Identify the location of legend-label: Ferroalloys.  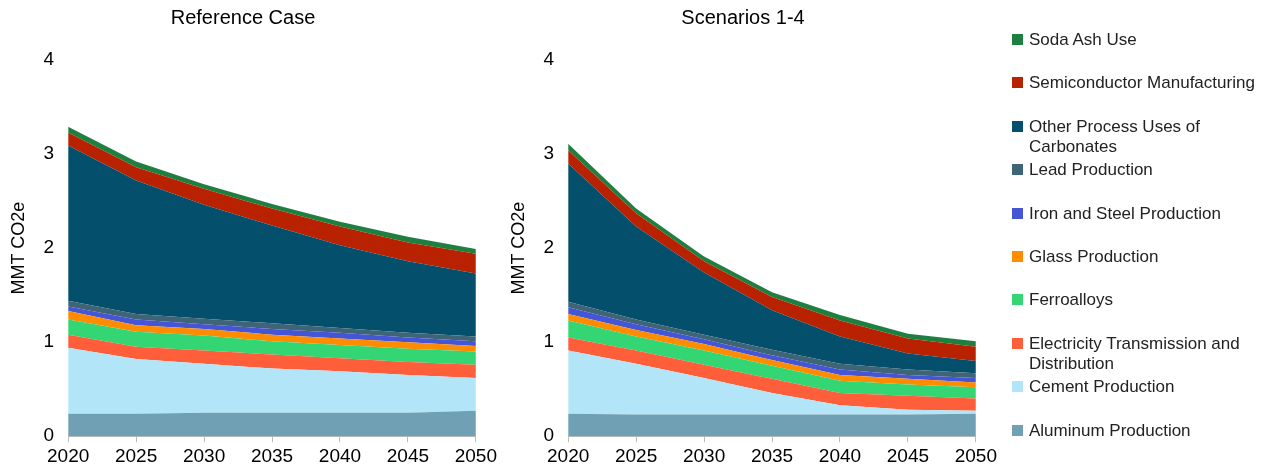
(1071, 300).